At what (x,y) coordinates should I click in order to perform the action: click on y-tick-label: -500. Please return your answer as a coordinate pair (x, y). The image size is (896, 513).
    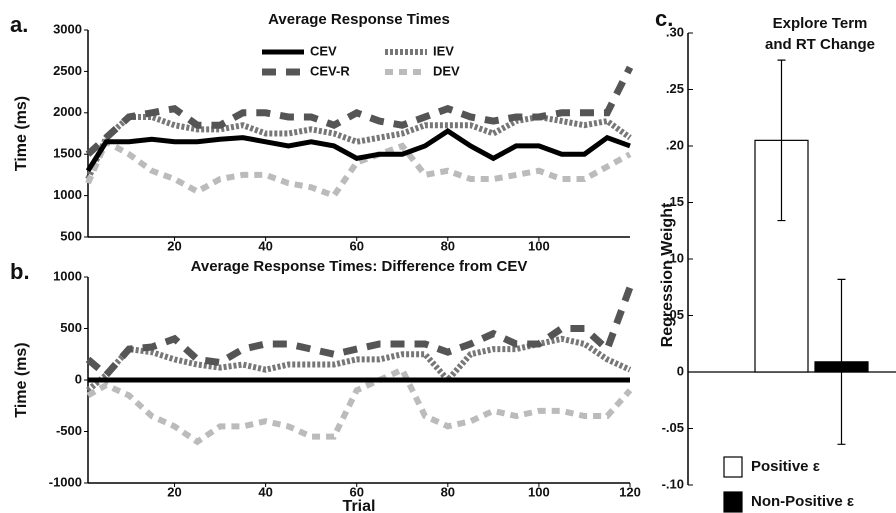
    Looking at the image, I should click on (69, 430).